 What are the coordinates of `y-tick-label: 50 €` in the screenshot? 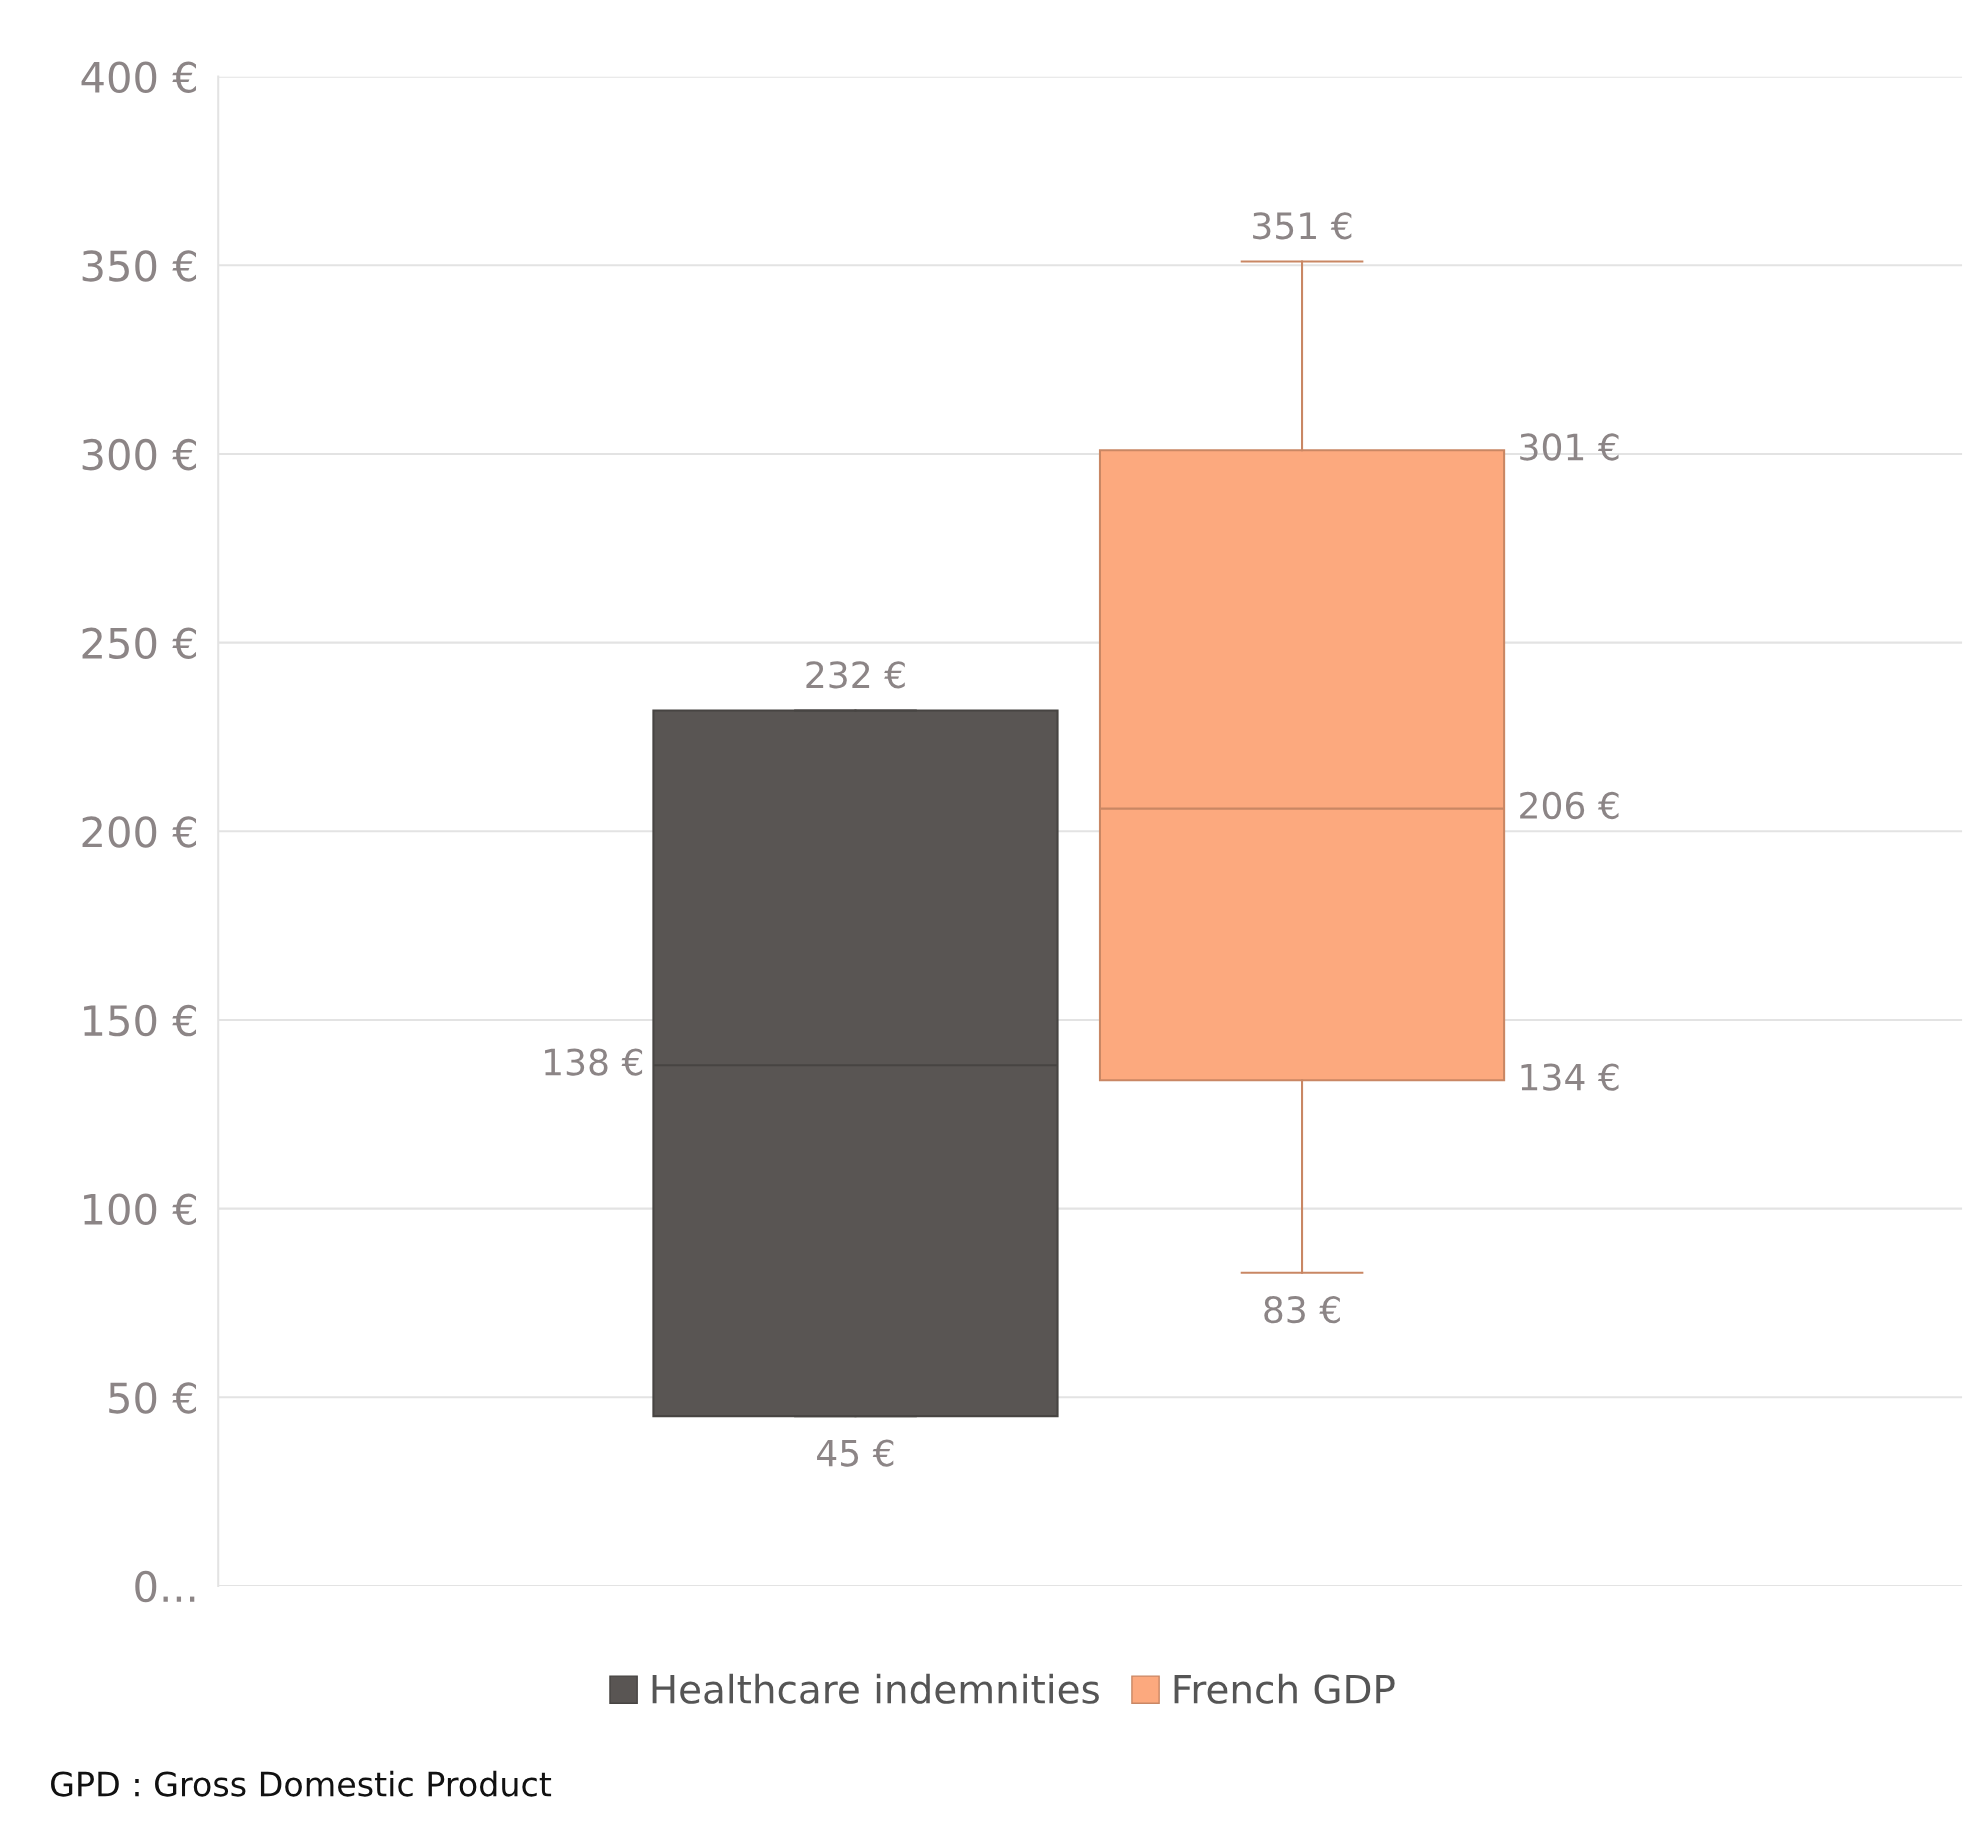 It's located at (153, 1398).